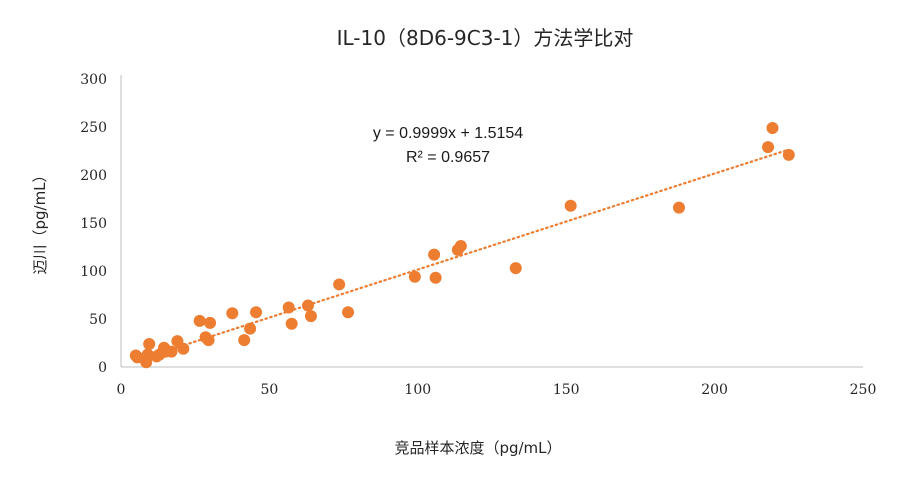 This screenshot has height=480, width=920. I want to click on y-tick-label: 200, so click(93, 176).